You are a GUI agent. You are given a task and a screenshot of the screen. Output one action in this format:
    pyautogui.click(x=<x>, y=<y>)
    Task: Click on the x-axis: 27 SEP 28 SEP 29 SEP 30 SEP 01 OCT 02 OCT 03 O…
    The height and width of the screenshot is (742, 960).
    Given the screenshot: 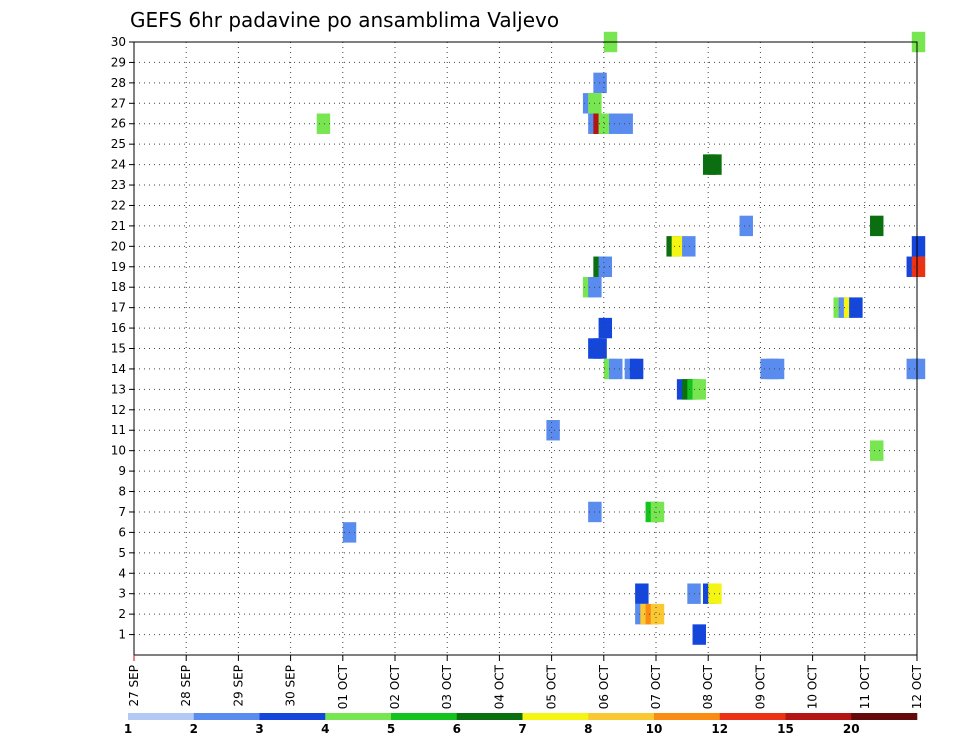 What is the action you would take?
    pyautogui.click(x=525, y=682)
    